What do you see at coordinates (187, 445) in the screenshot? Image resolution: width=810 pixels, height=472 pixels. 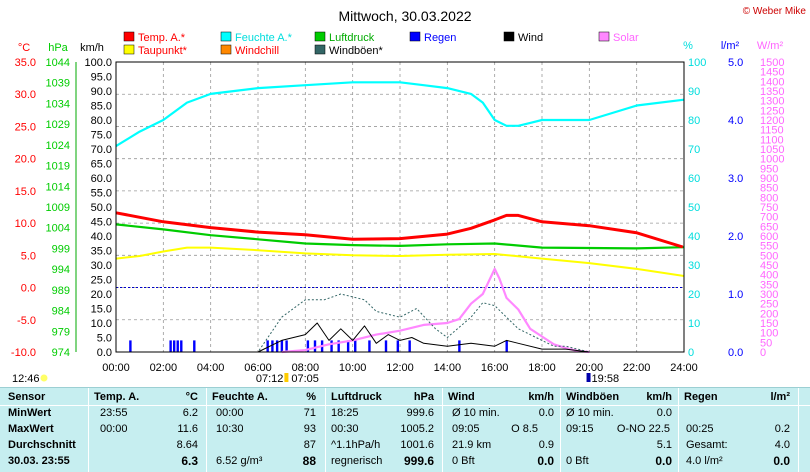 I see `stats-temp-value: 8.64` at bounding box center [187, 445].